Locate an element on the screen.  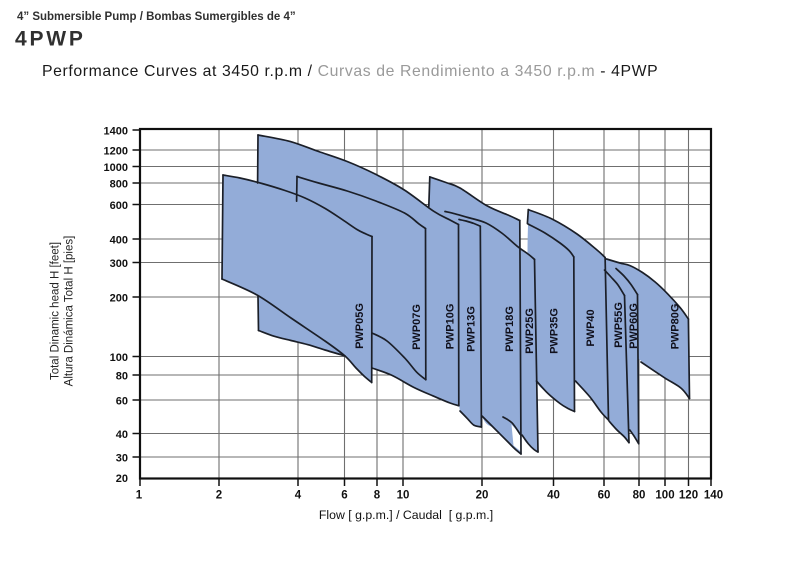
svg-text: 140 is located at coordinates (713, 496).